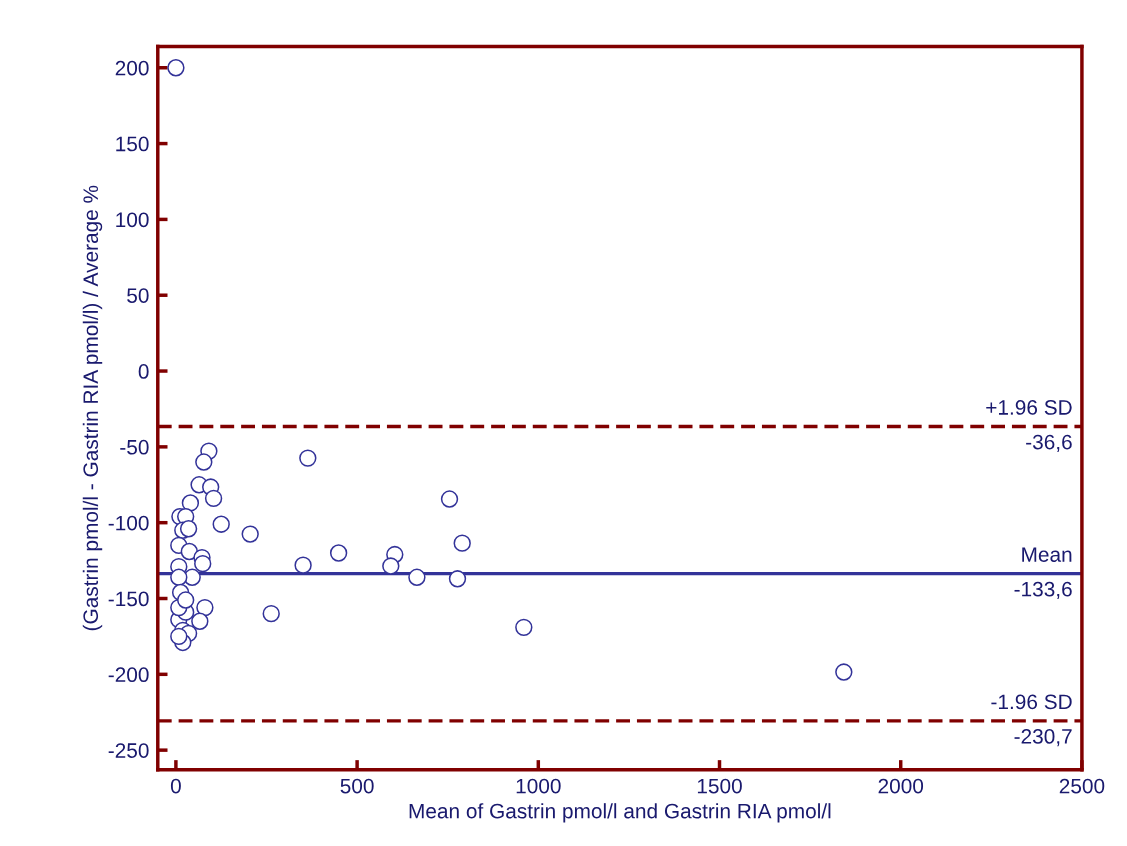 The width and height of the screenshot is (1127, 846). What do you see at coordinates (1043, 590) in the screenshot?
I see `annotation: -133,6` at bounding box center [1043, 590].